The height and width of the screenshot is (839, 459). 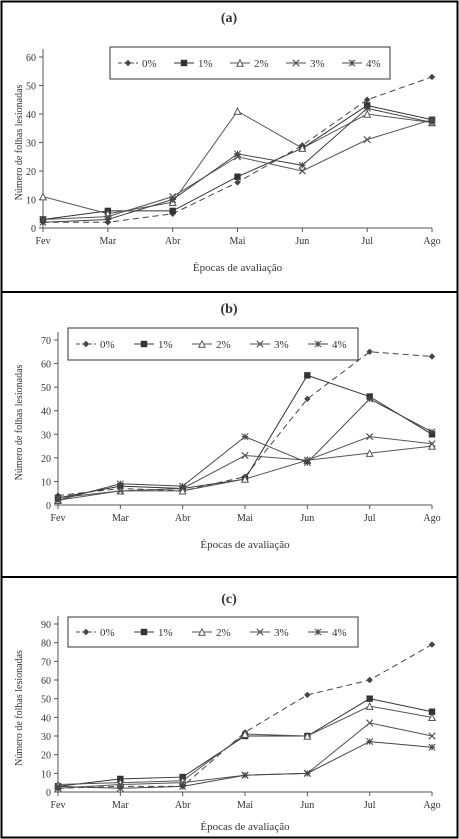 I want to click on y-tick-label: 80, so click(x=46, y=644).